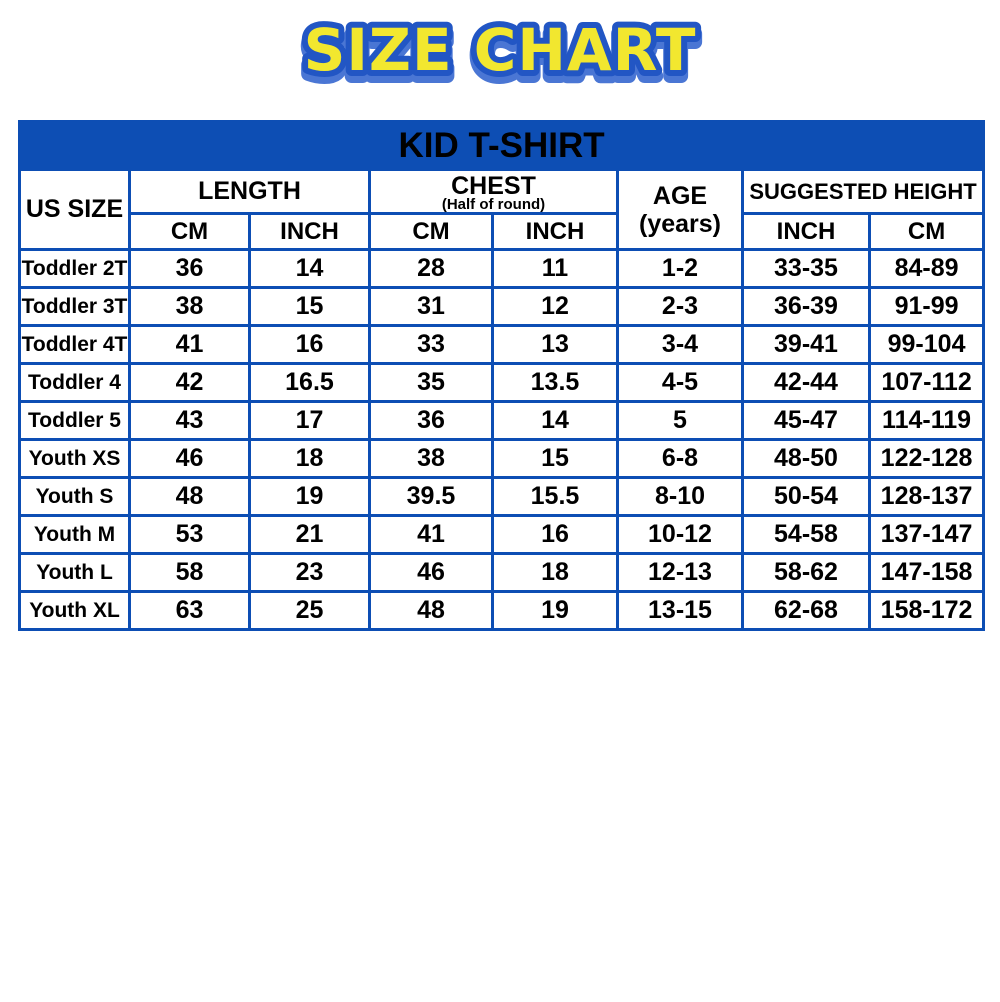 The image size is (1000, 1002). I want to click on banner-row: KID T-SHIRT, so click(501, 145).